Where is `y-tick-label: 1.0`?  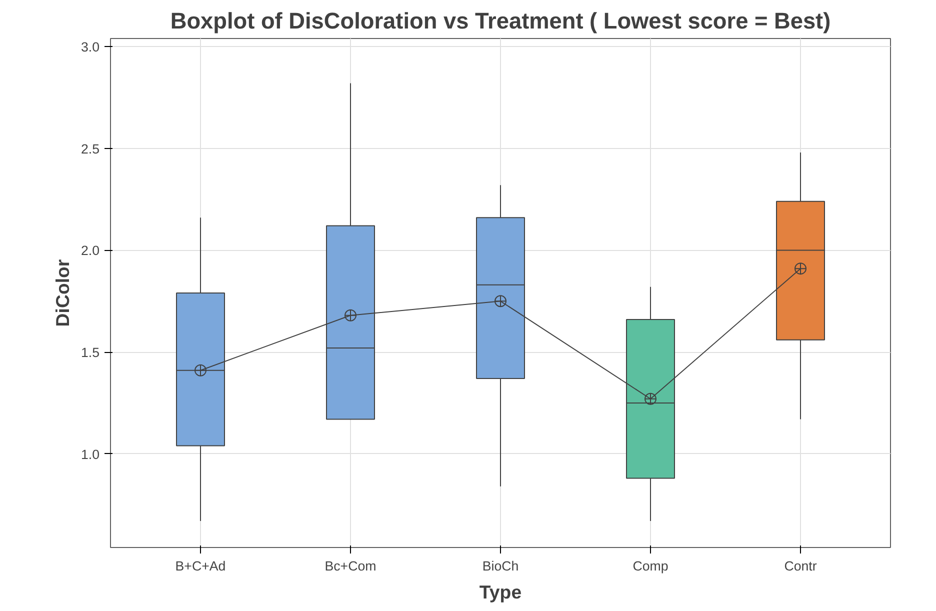 y-tick-label: 1.0 is located at coordinates (90, 454).